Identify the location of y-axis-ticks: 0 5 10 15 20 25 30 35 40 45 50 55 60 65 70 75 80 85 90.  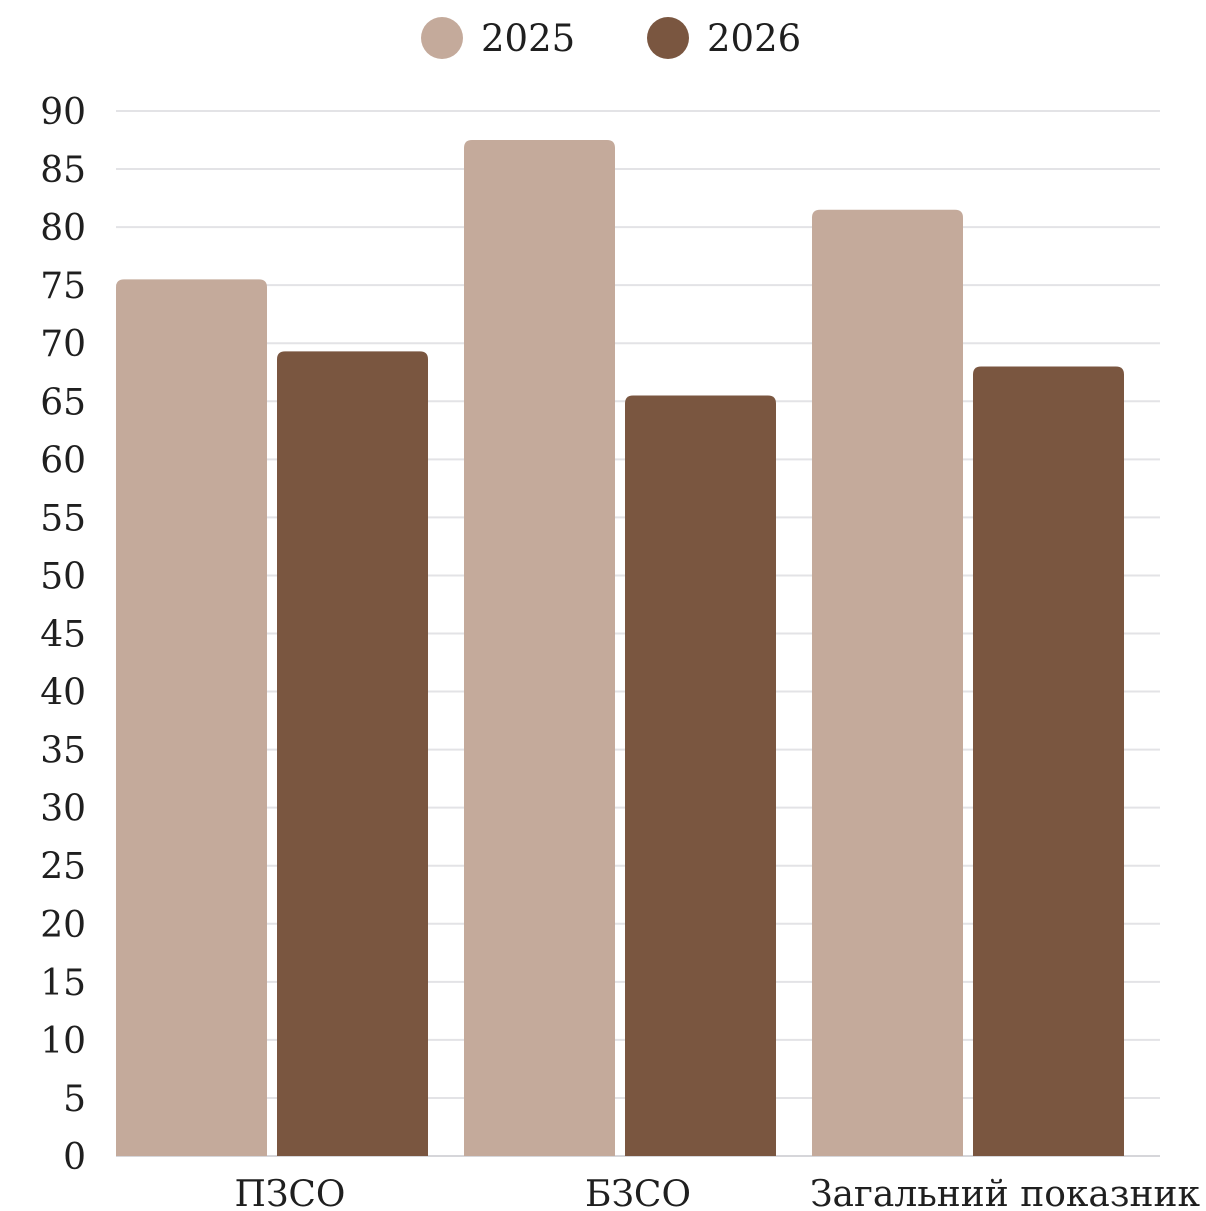
(63, 635).